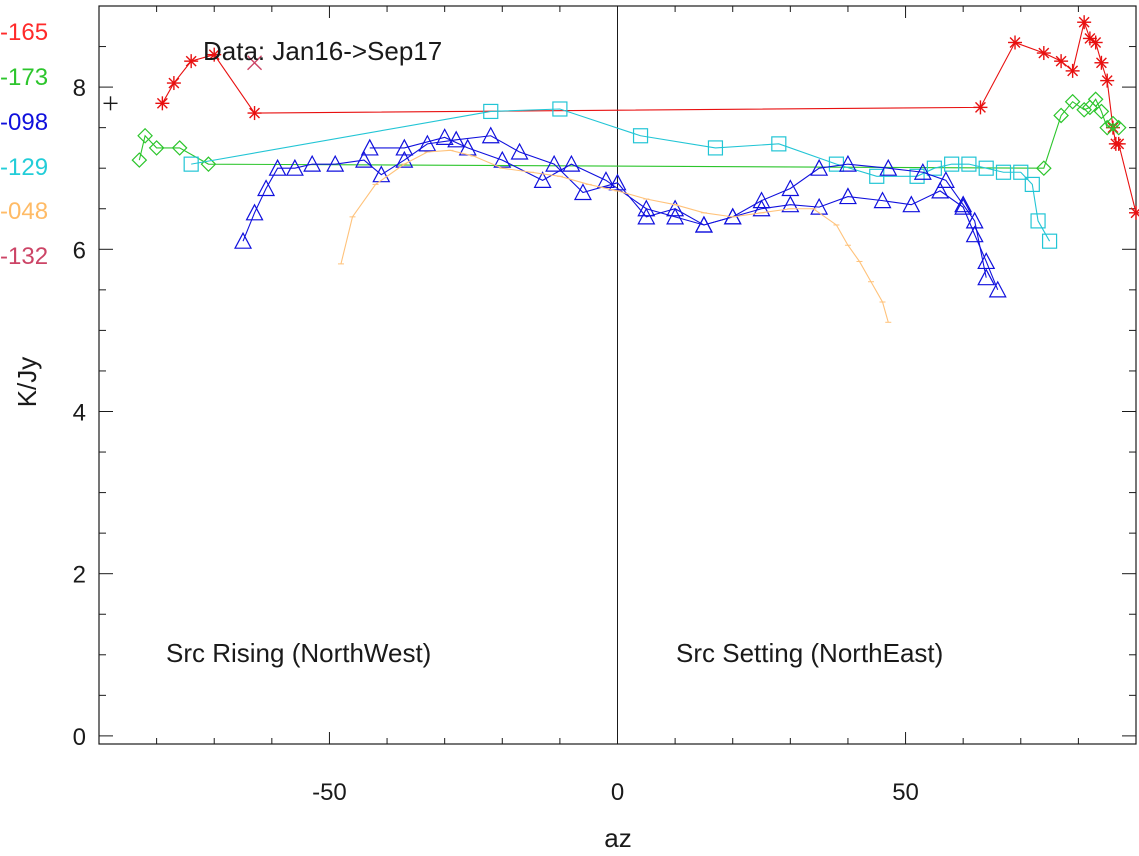  I want to click on y-tick-label: 8, so click(79, 88).